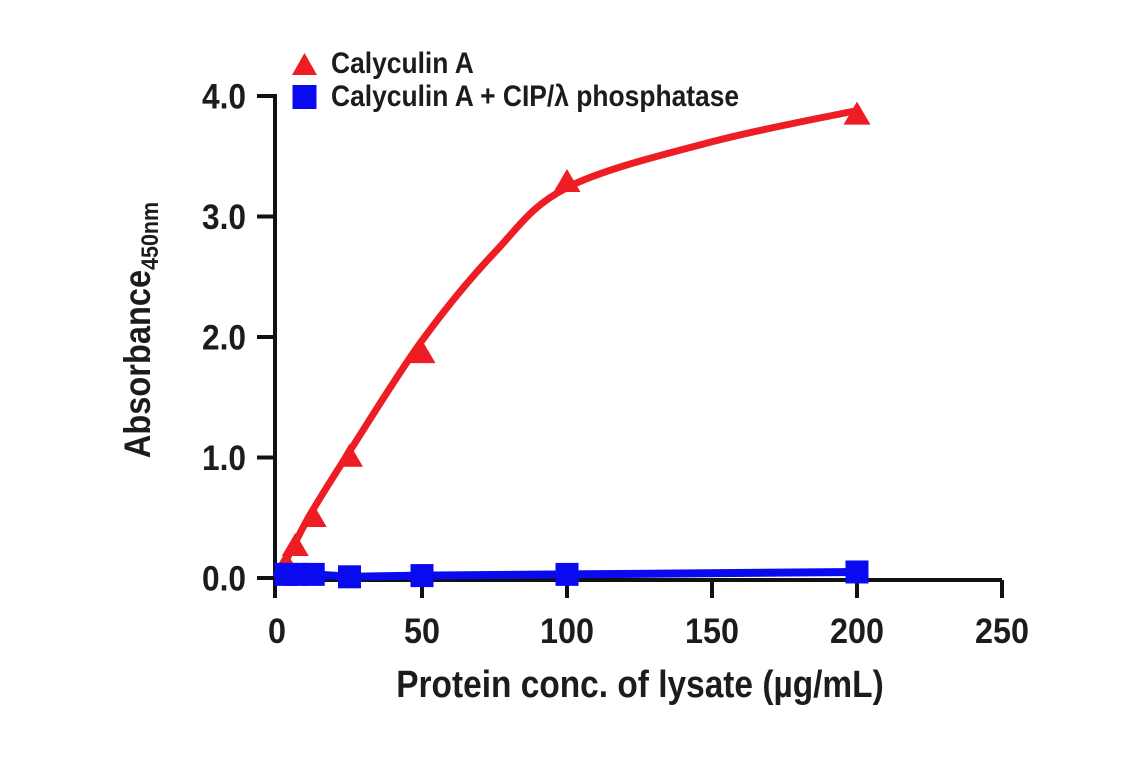 This screenshot has width=1141, height=768. I want to click on x-axis-title-text: Protein conc. of lysate (µg/mL), so click(640, 685).